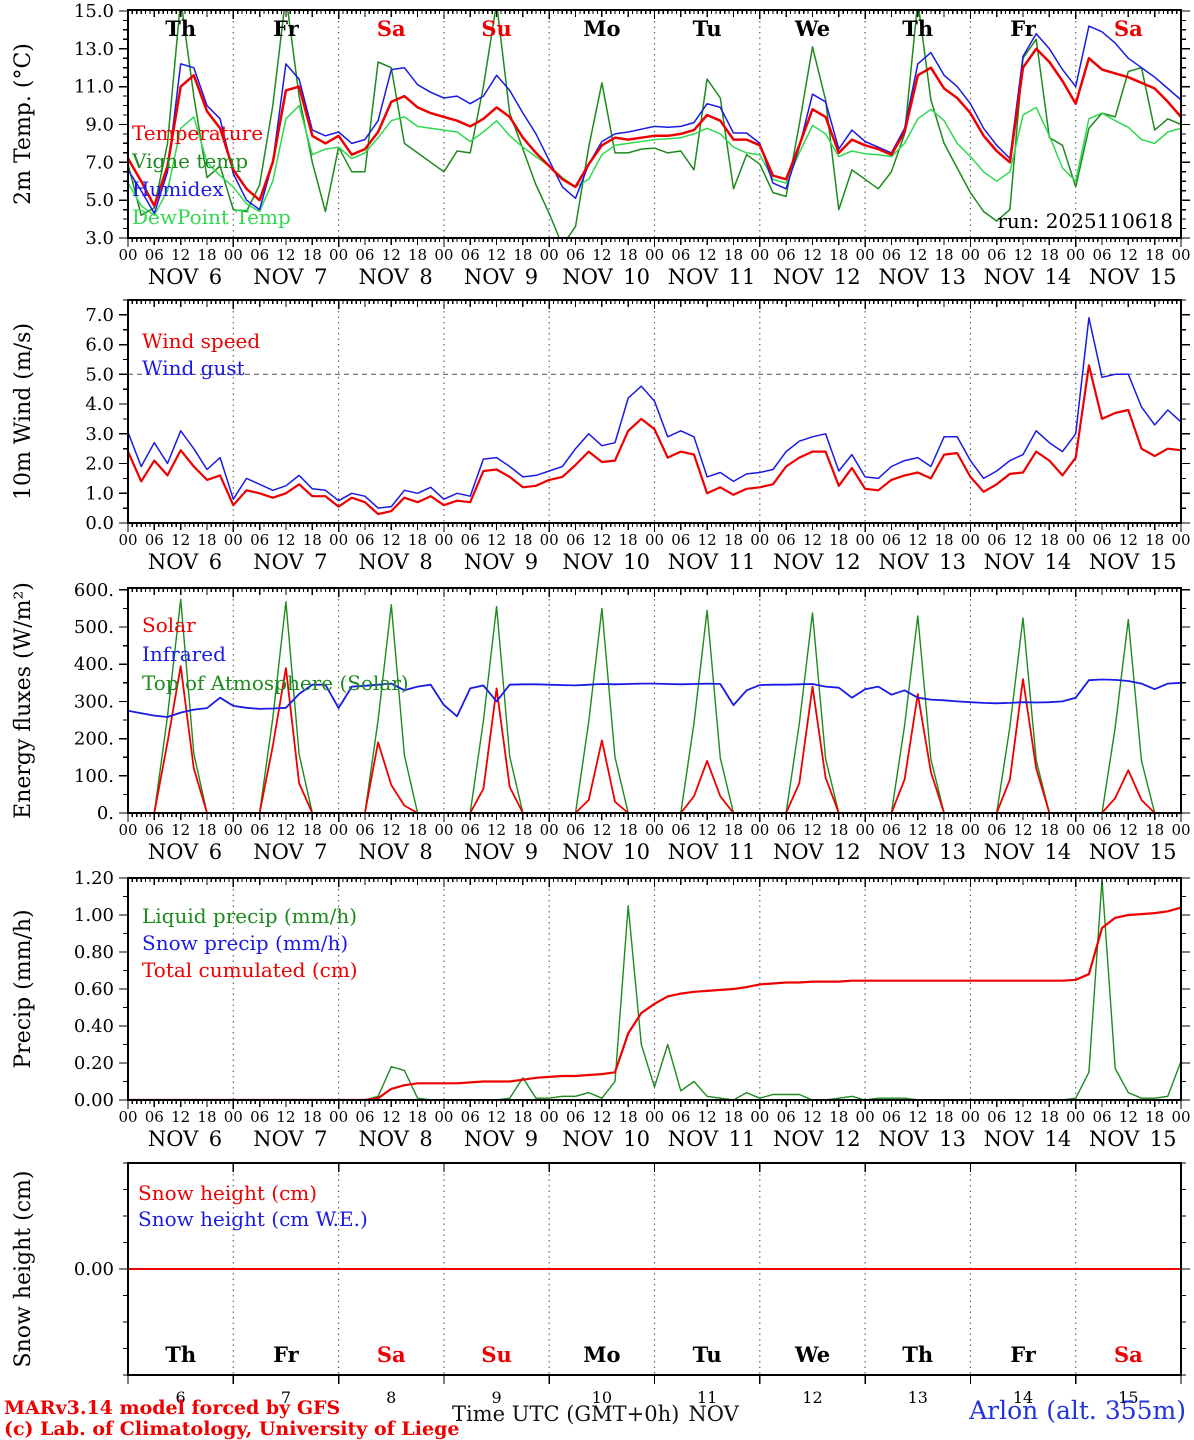 The width and height of the screenshot is (1194, 1440). I want to click on svg-text: 1.00, so click(94, 915).